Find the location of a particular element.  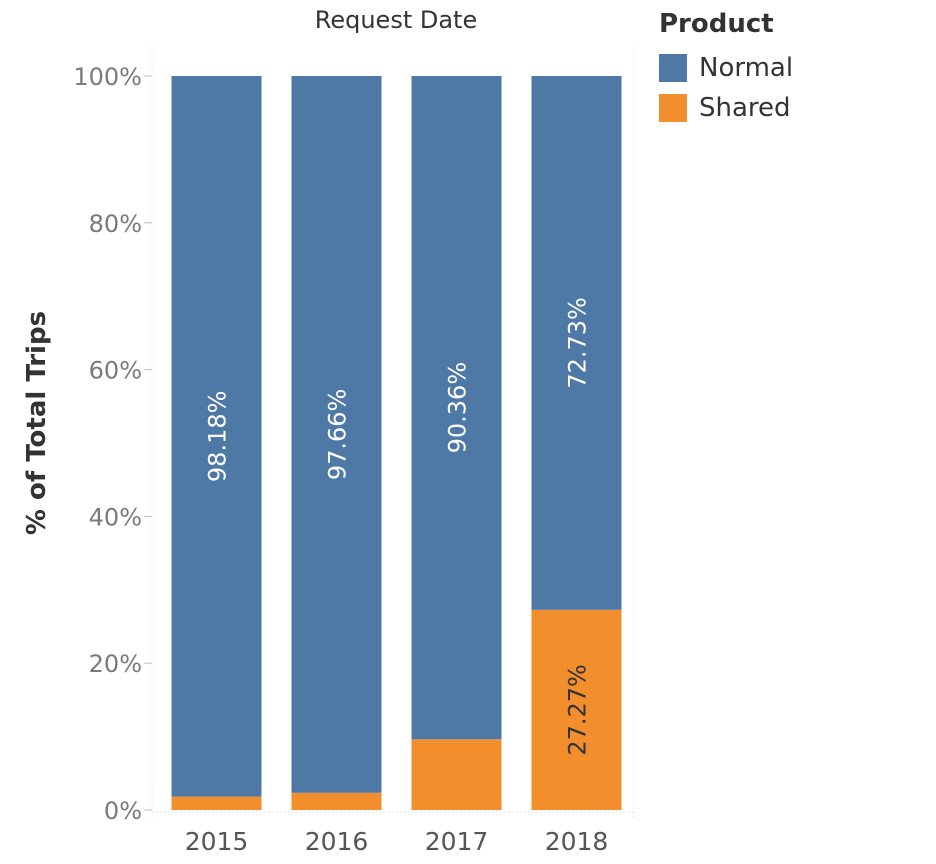

bar-normal-2017 is located at coordinates (456, 408).